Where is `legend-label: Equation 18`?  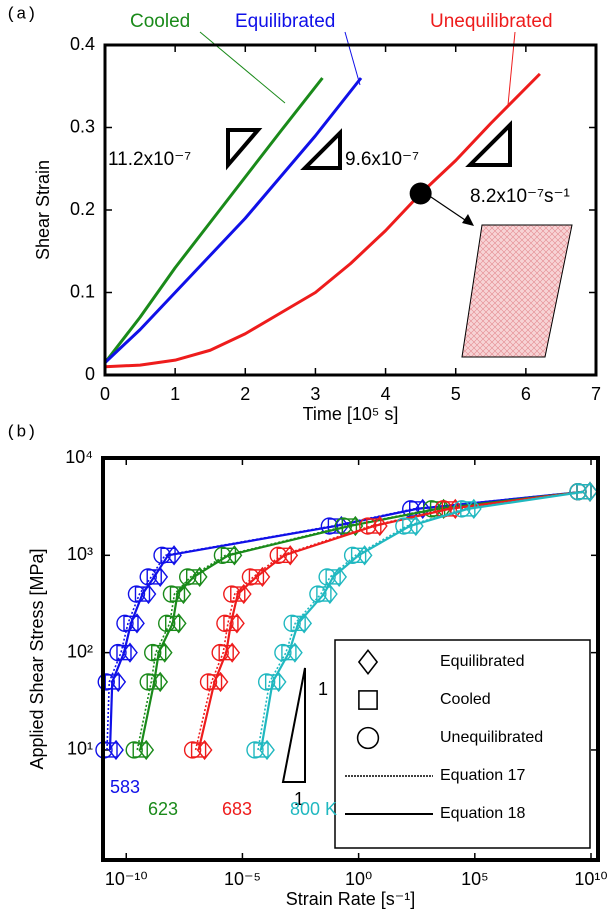
legend-label: Equation 18 is located at coordinates (483, 813).